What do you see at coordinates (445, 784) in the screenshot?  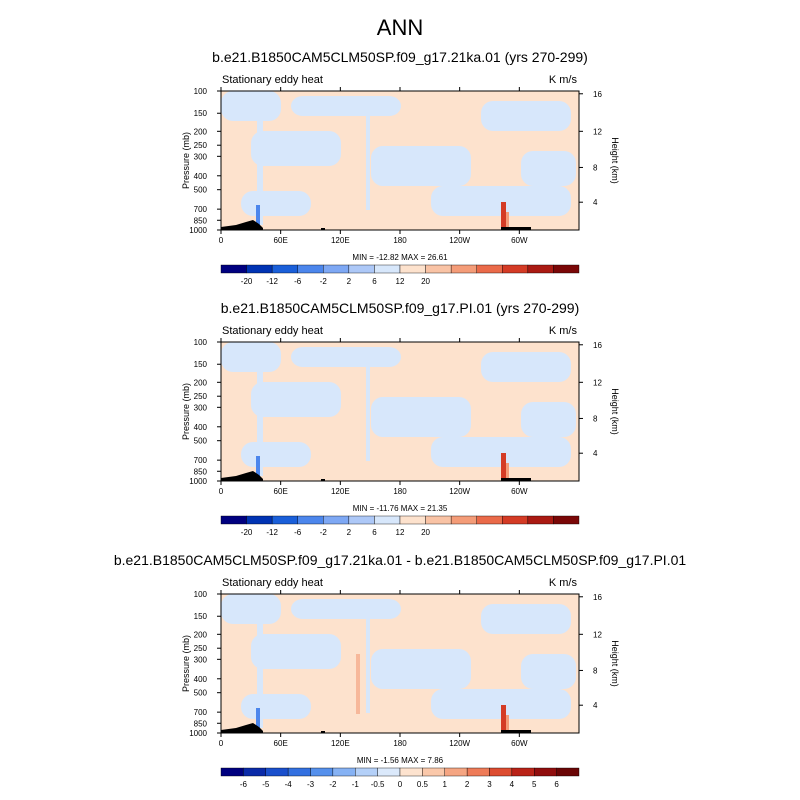 I see `colorbar-label: 1` at bounding box center [445, 784].